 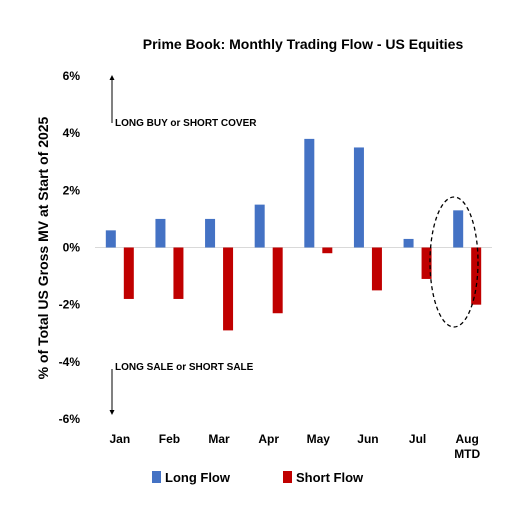 What do you see at coordinates (186, 123) in the screenshot?
I see `long-buy-annotation: LONG BUY or SHORT COVER` at bounding box center [186, 123].